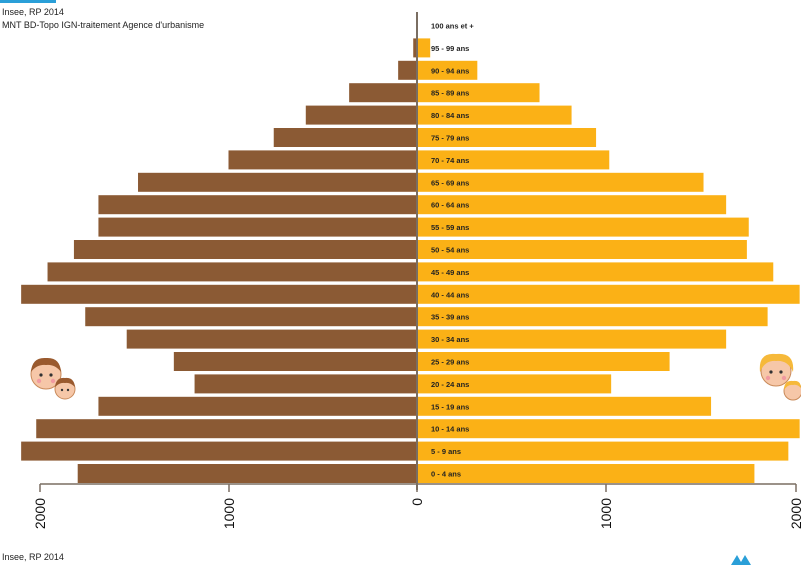 Image resolution: width=801 pixels, height=565 pixels. I want to click on age-label: 90 - 94 ans, so click(450, 70).